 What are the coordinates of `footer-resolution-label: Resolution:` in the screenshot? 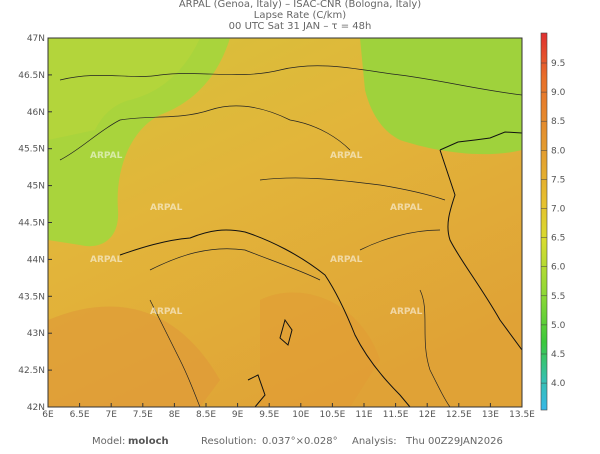 It's located at (229, 441).